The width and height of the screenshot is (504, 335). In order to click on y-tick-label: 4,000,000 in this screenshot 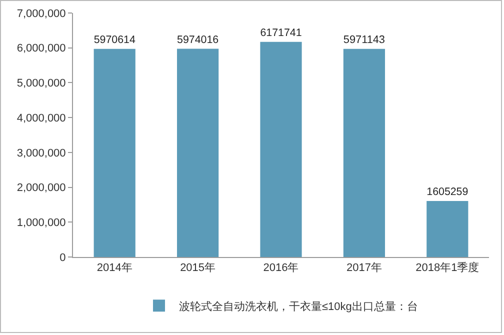, I will do `click(41, 118)`.